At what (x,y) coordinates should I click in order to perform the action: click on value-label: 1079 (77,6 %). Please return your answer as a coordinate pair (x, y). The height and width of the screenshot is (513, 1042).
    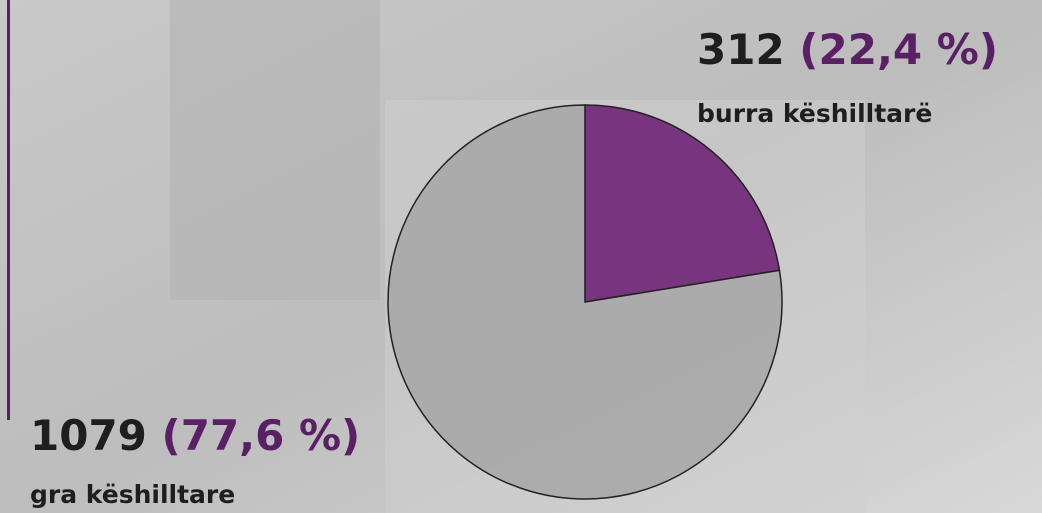
    Looking at the image, I should click on (195, 435).